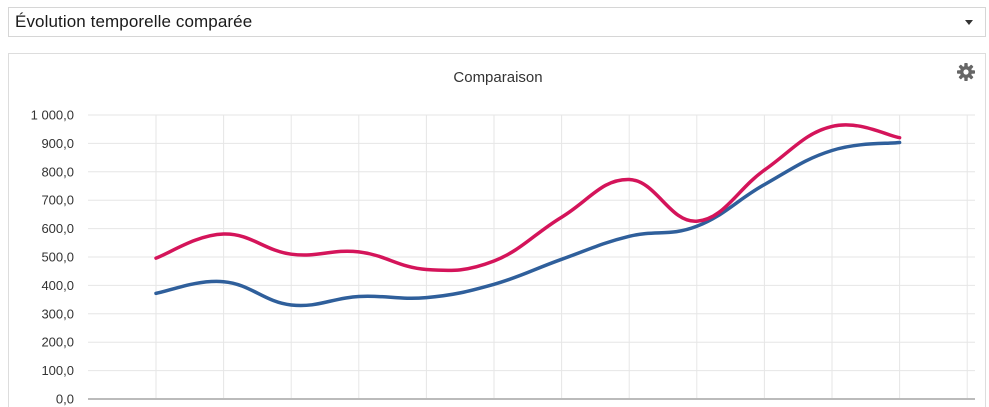  What do you see at coordinates (57, 285) in the screenshot?
I see `y-tick-label: 400,0` at bounding box center [57, 285].